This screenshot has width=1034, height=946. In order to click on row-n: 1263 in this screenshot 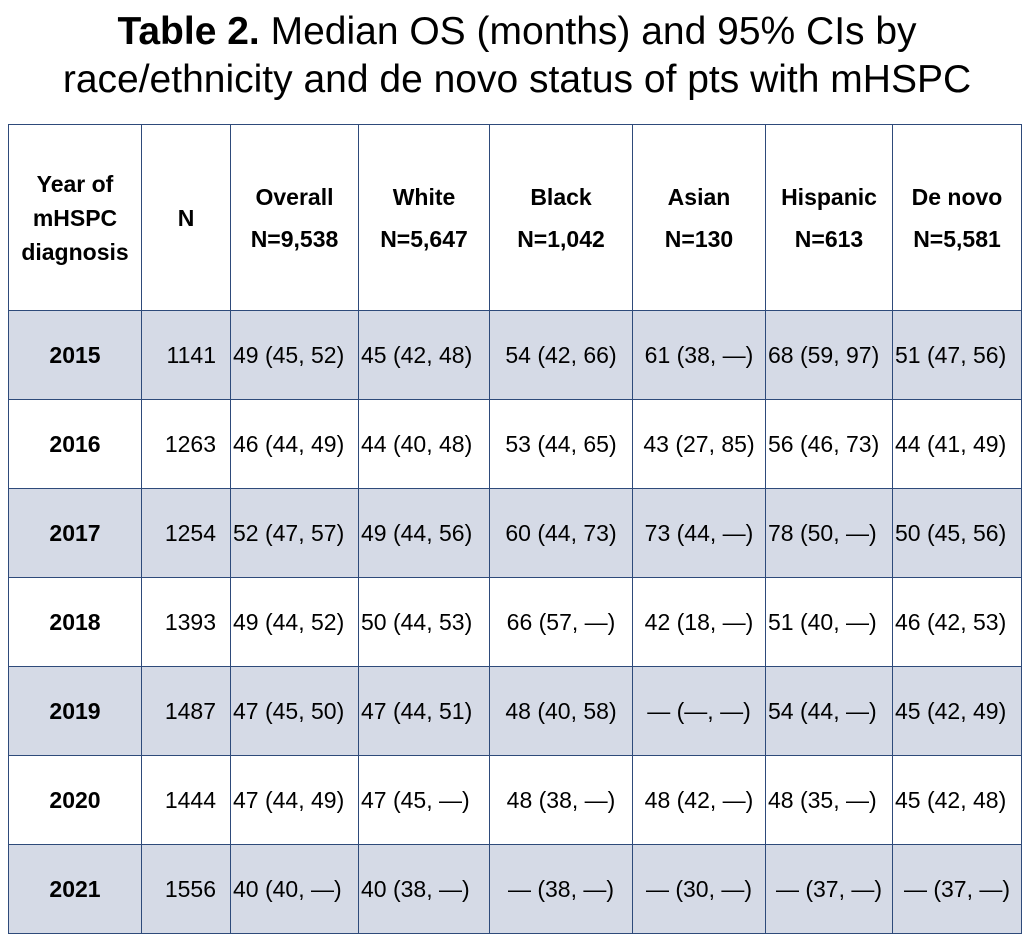, I will do `click(186, 444)`.